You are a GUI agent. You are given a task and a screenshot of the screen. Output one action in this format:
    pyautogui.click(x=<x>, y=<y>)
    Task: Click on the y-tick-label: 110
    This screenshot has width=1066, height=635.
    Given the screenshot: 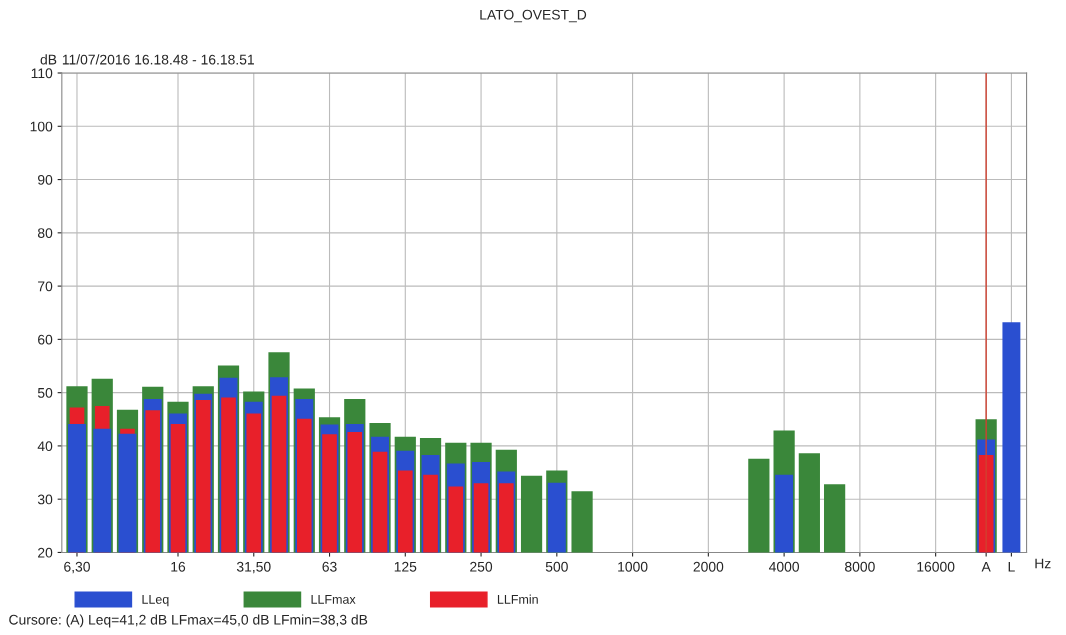 What is the action you would take?
    pyautogui.click(x=42, y=73)
    